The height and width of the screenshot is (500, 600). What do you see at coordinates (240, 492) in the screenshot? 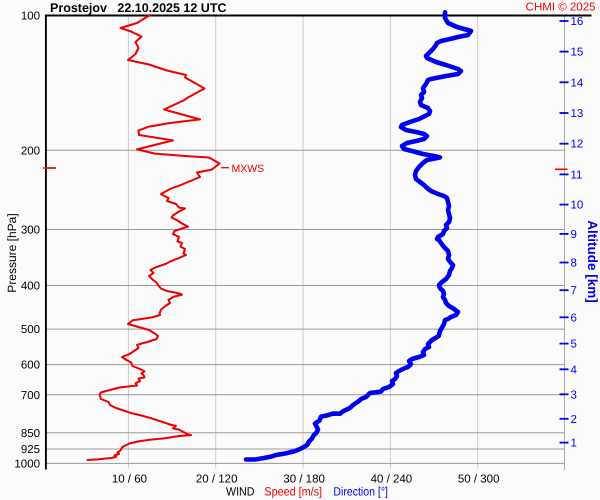
I see `svg-text: WIND` at bounding box center [240, 492].